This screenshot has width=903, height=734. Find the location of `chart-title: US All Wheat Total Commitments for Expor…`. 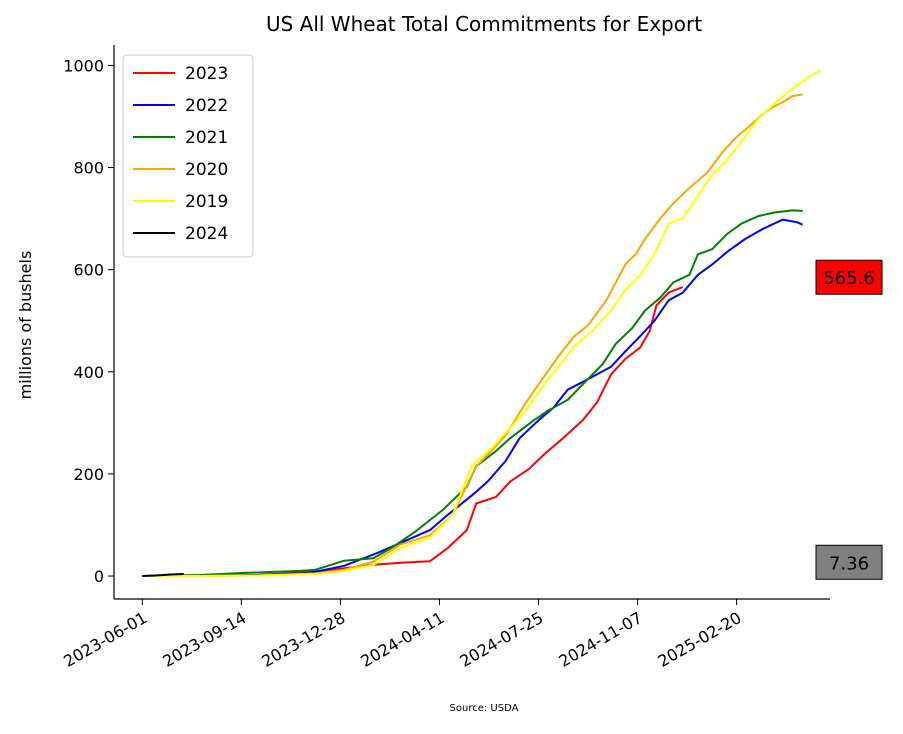

chart-title: US All Wheat Total Commitments for Expor… is located at coordinates (484, 24).